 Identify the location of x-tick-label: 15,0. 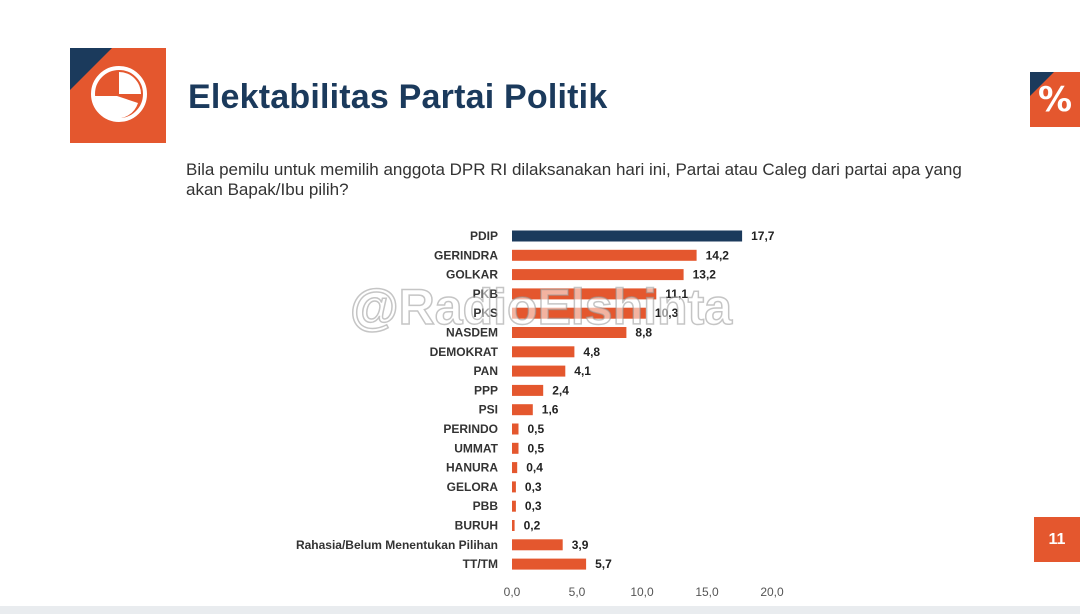
(707, 592).